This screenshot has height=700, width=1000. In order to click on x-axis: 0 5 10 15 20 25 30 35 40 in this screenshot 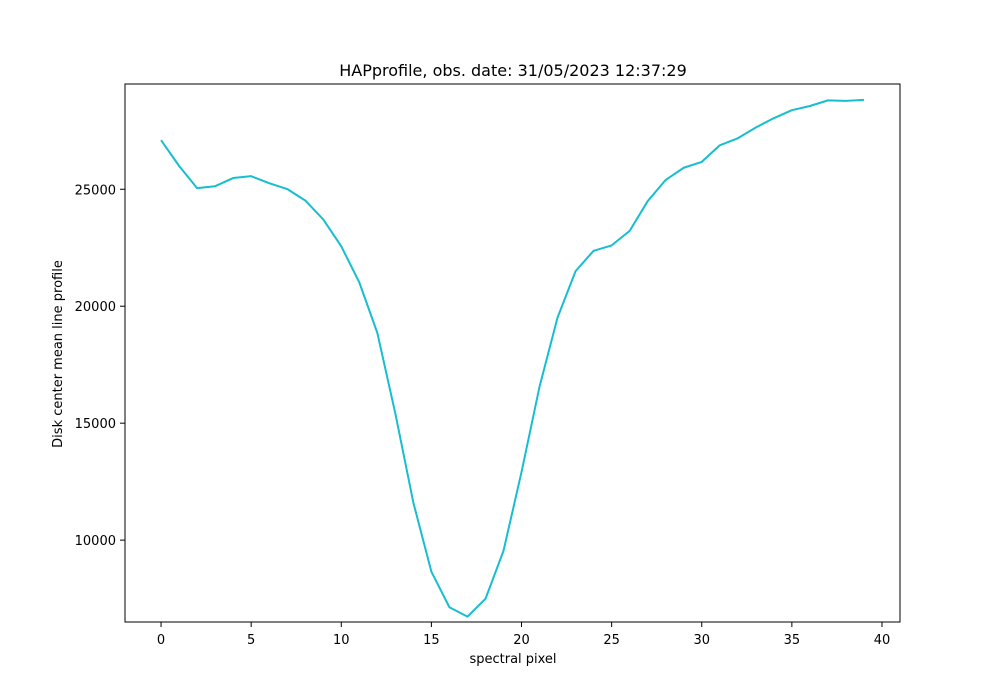, I will do `click(523, 635)`.